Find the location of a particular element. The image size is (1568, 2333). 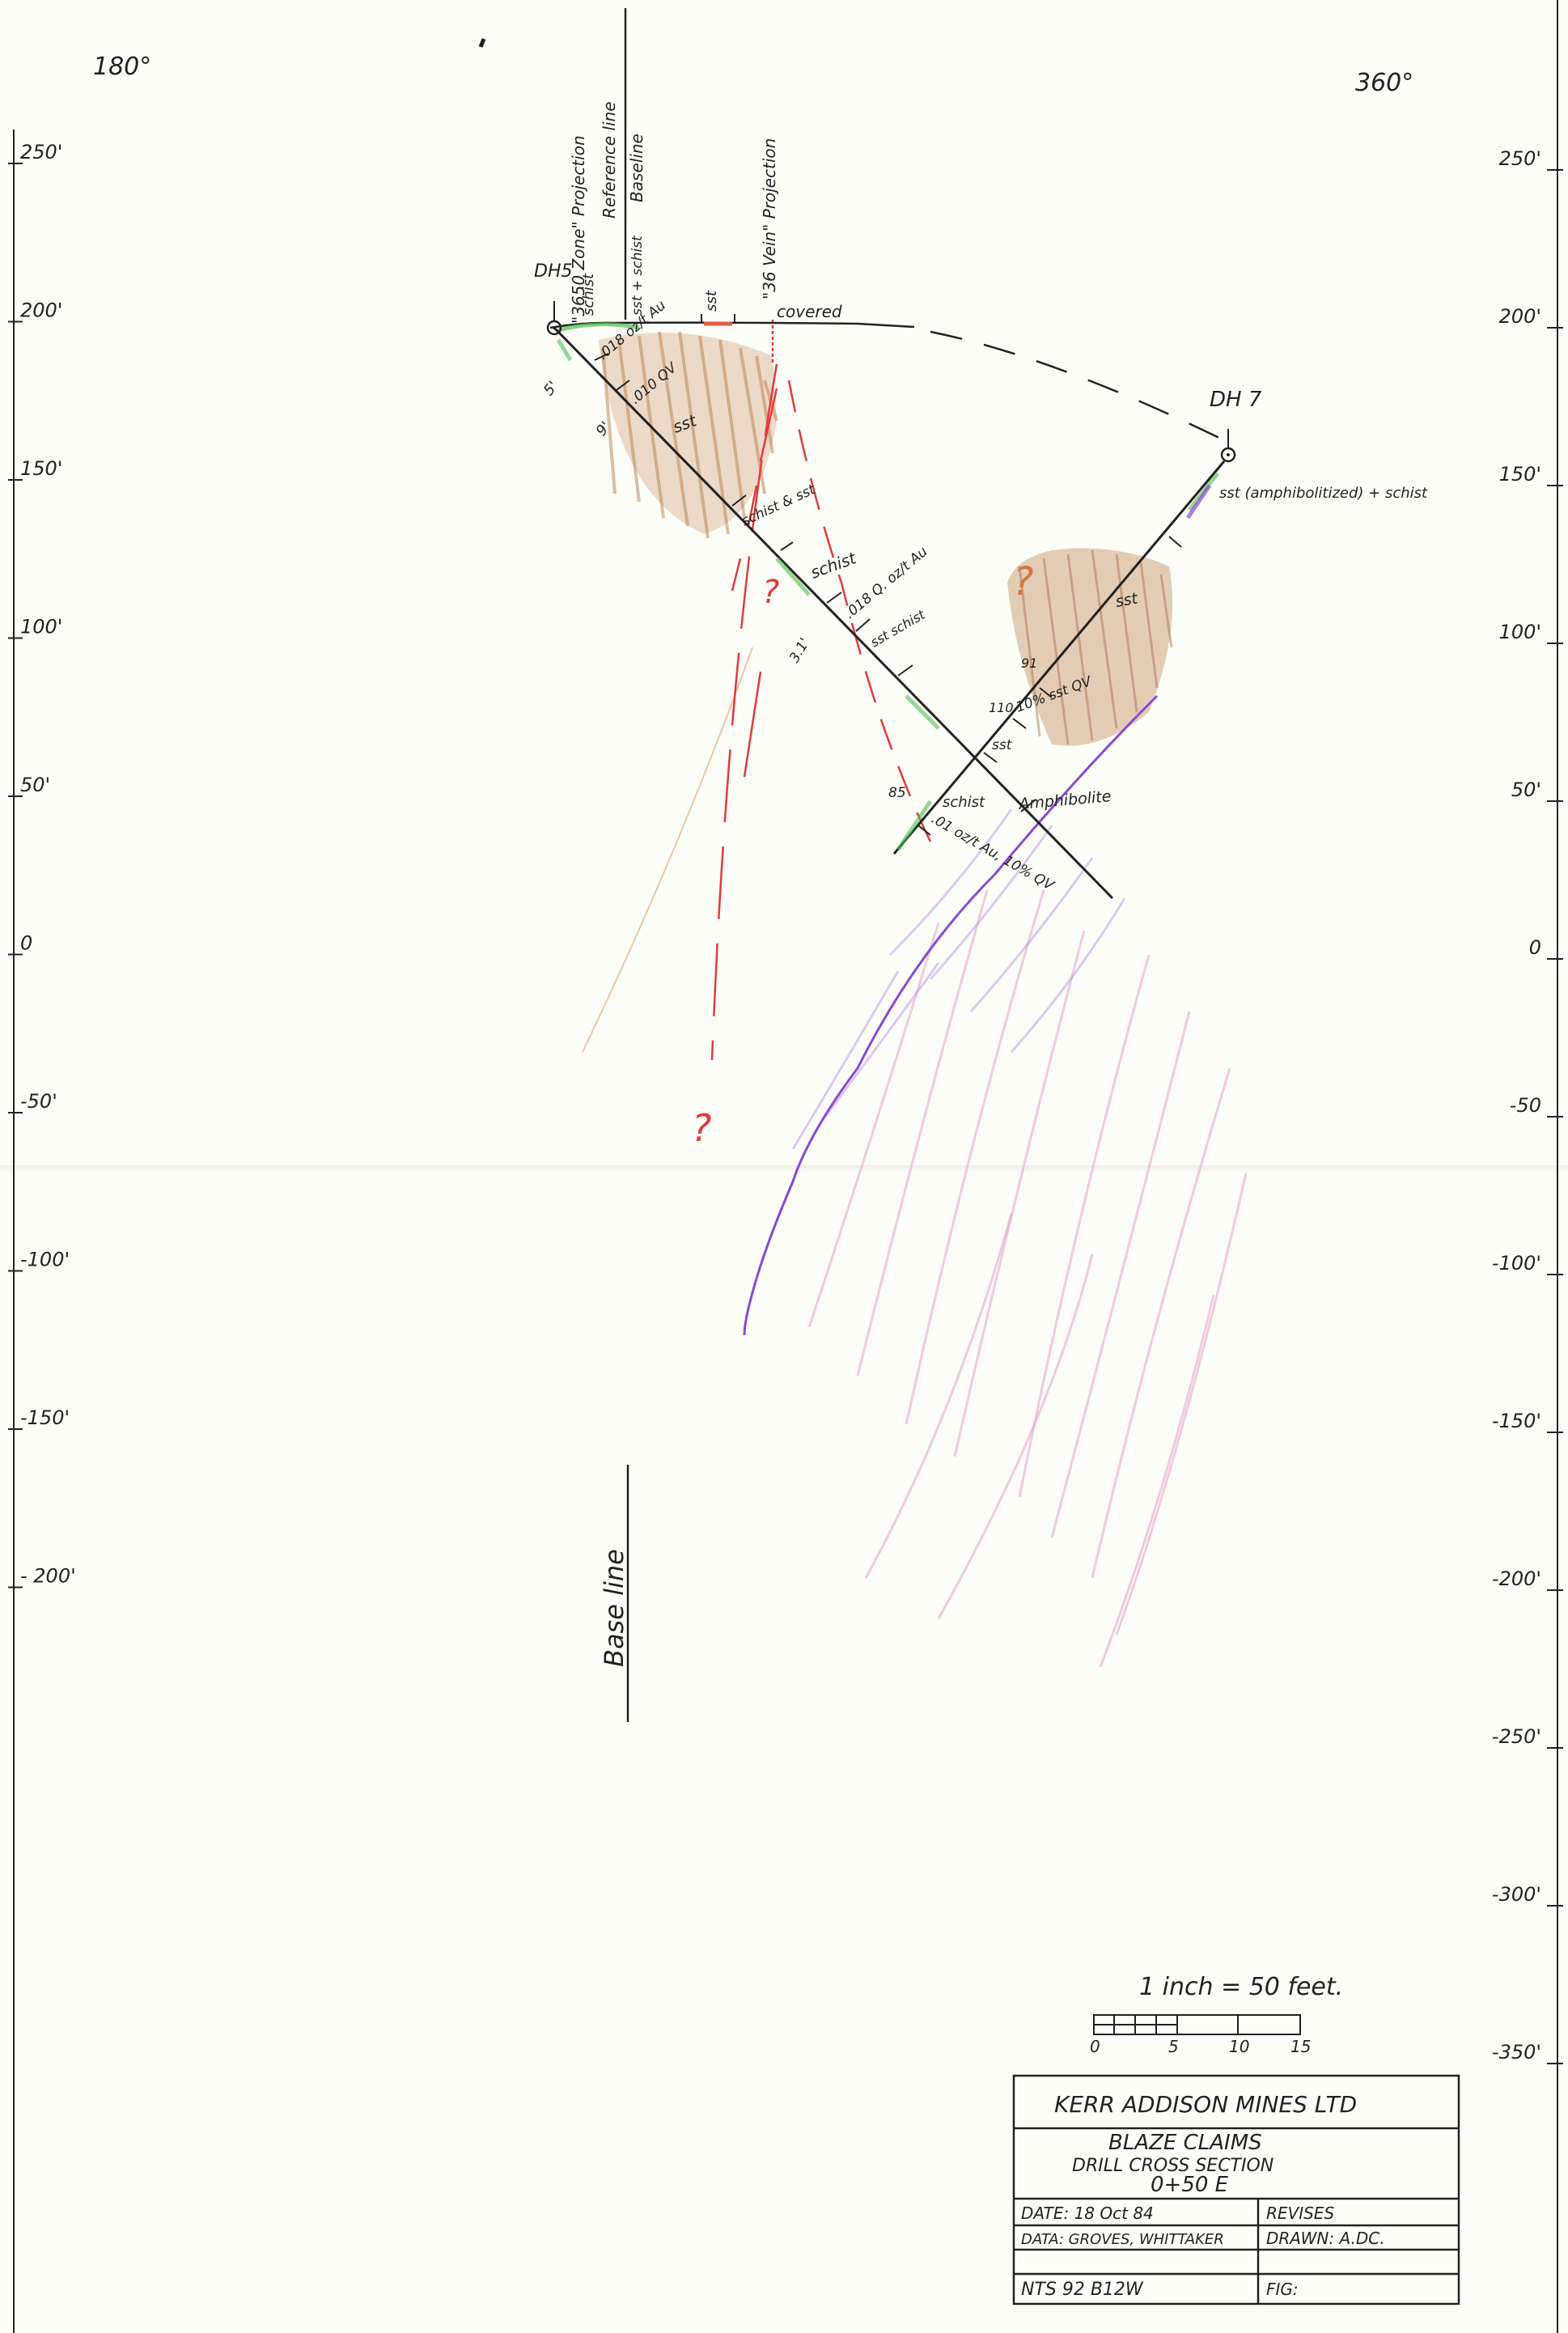

bearing-left: 180° is located at coordinates (122, 67).